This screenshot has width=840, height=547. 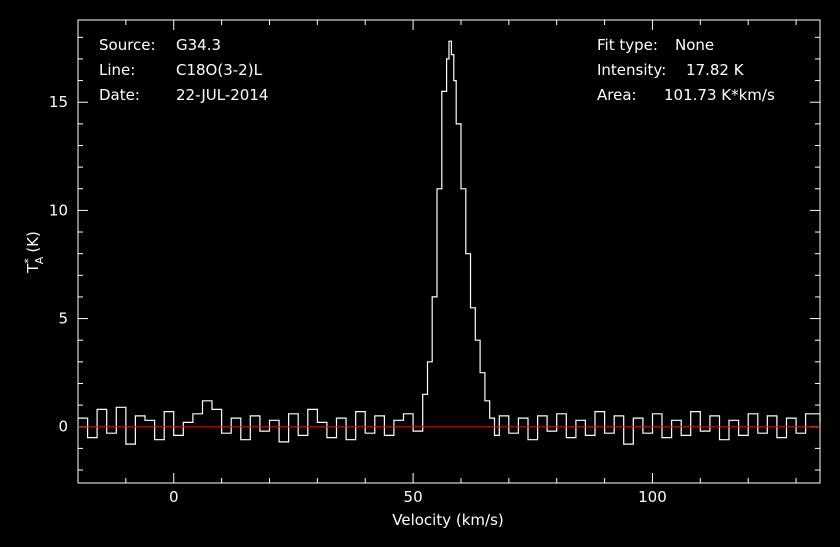 I want to click on source-label: Source:, so click(x=127, y=45).